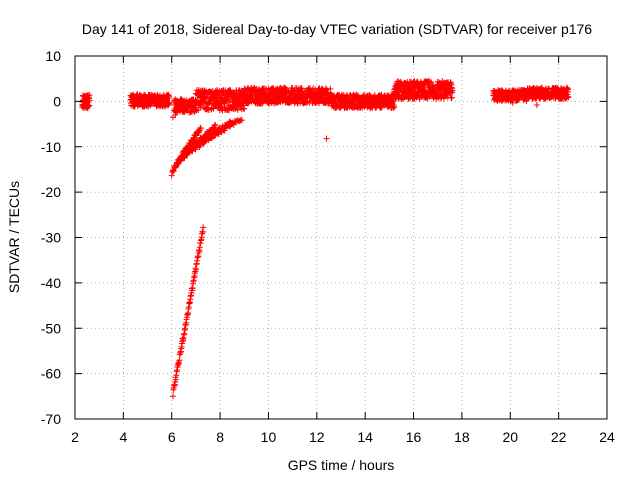  I want to click on y-tick-label: 0, so click(57, 101).